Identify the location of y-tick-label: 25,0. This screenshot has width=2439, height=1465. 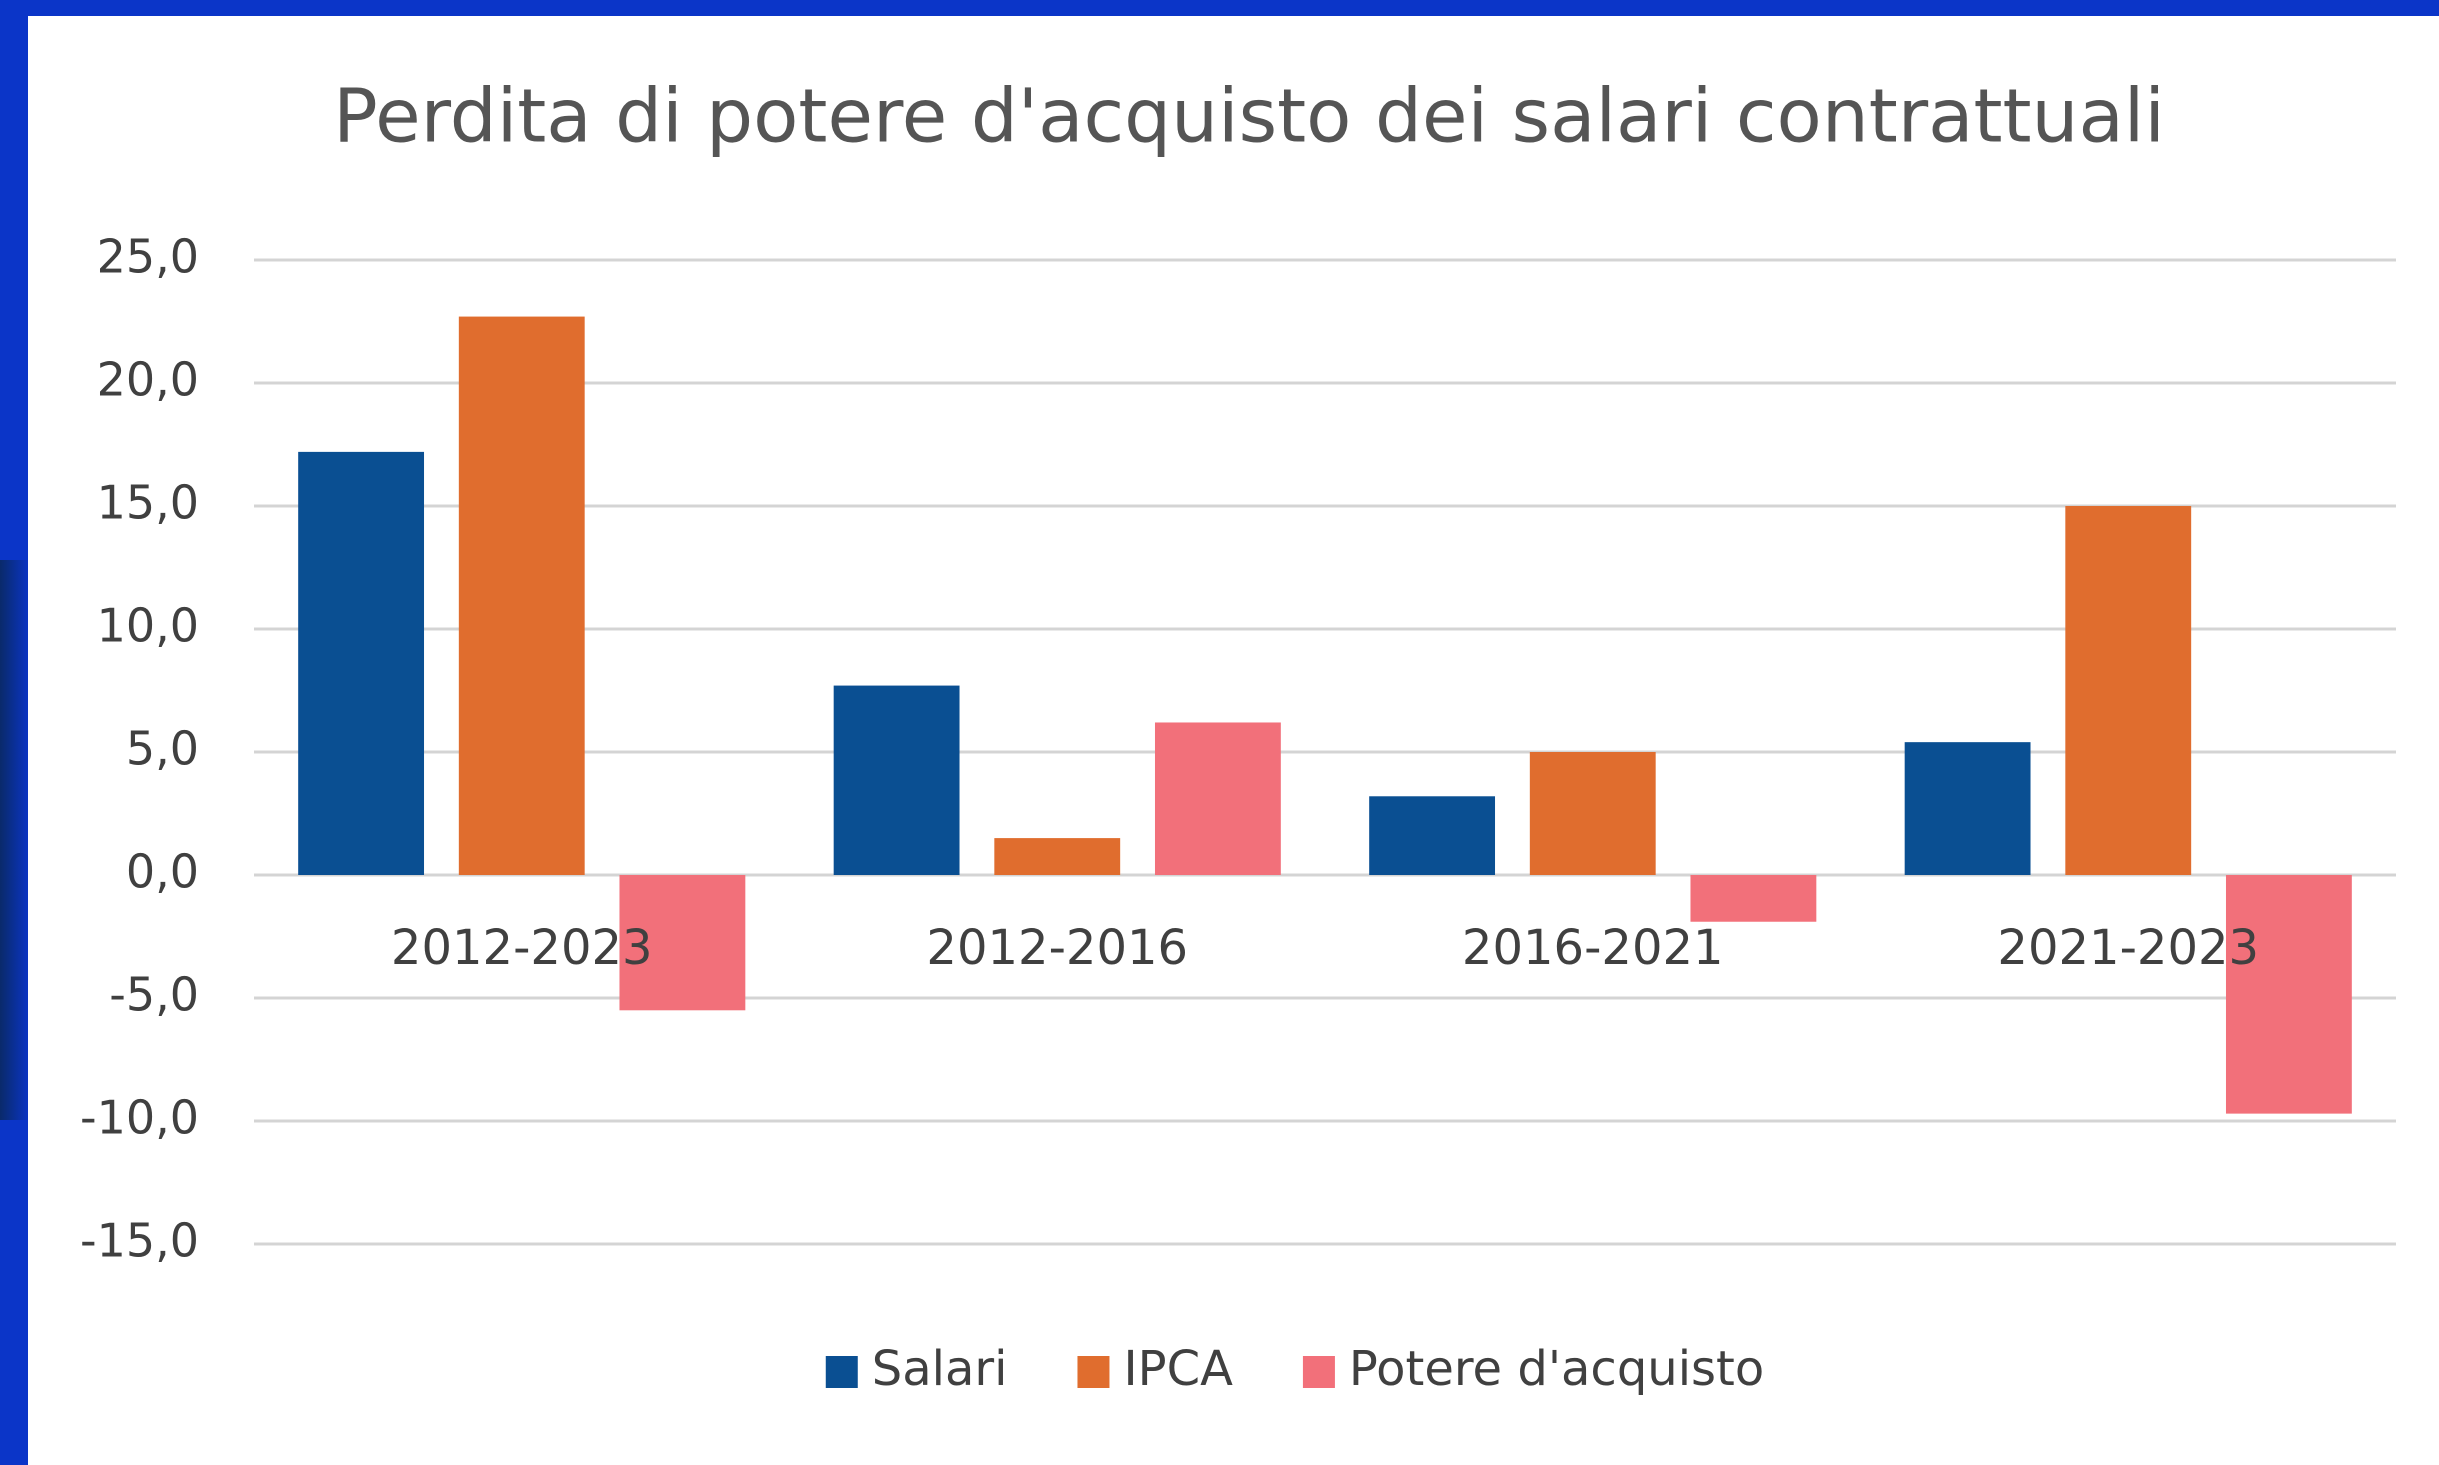
(148, 257).